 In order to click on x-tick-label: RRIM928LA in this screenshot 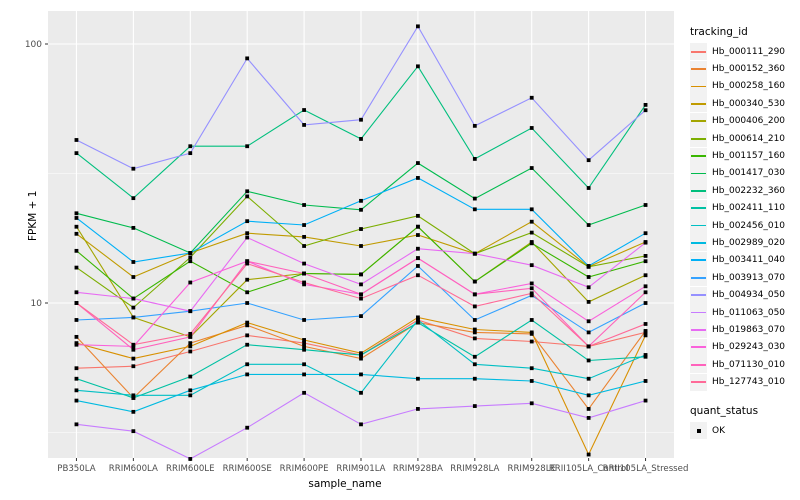, I will do `click(474, 469)`.